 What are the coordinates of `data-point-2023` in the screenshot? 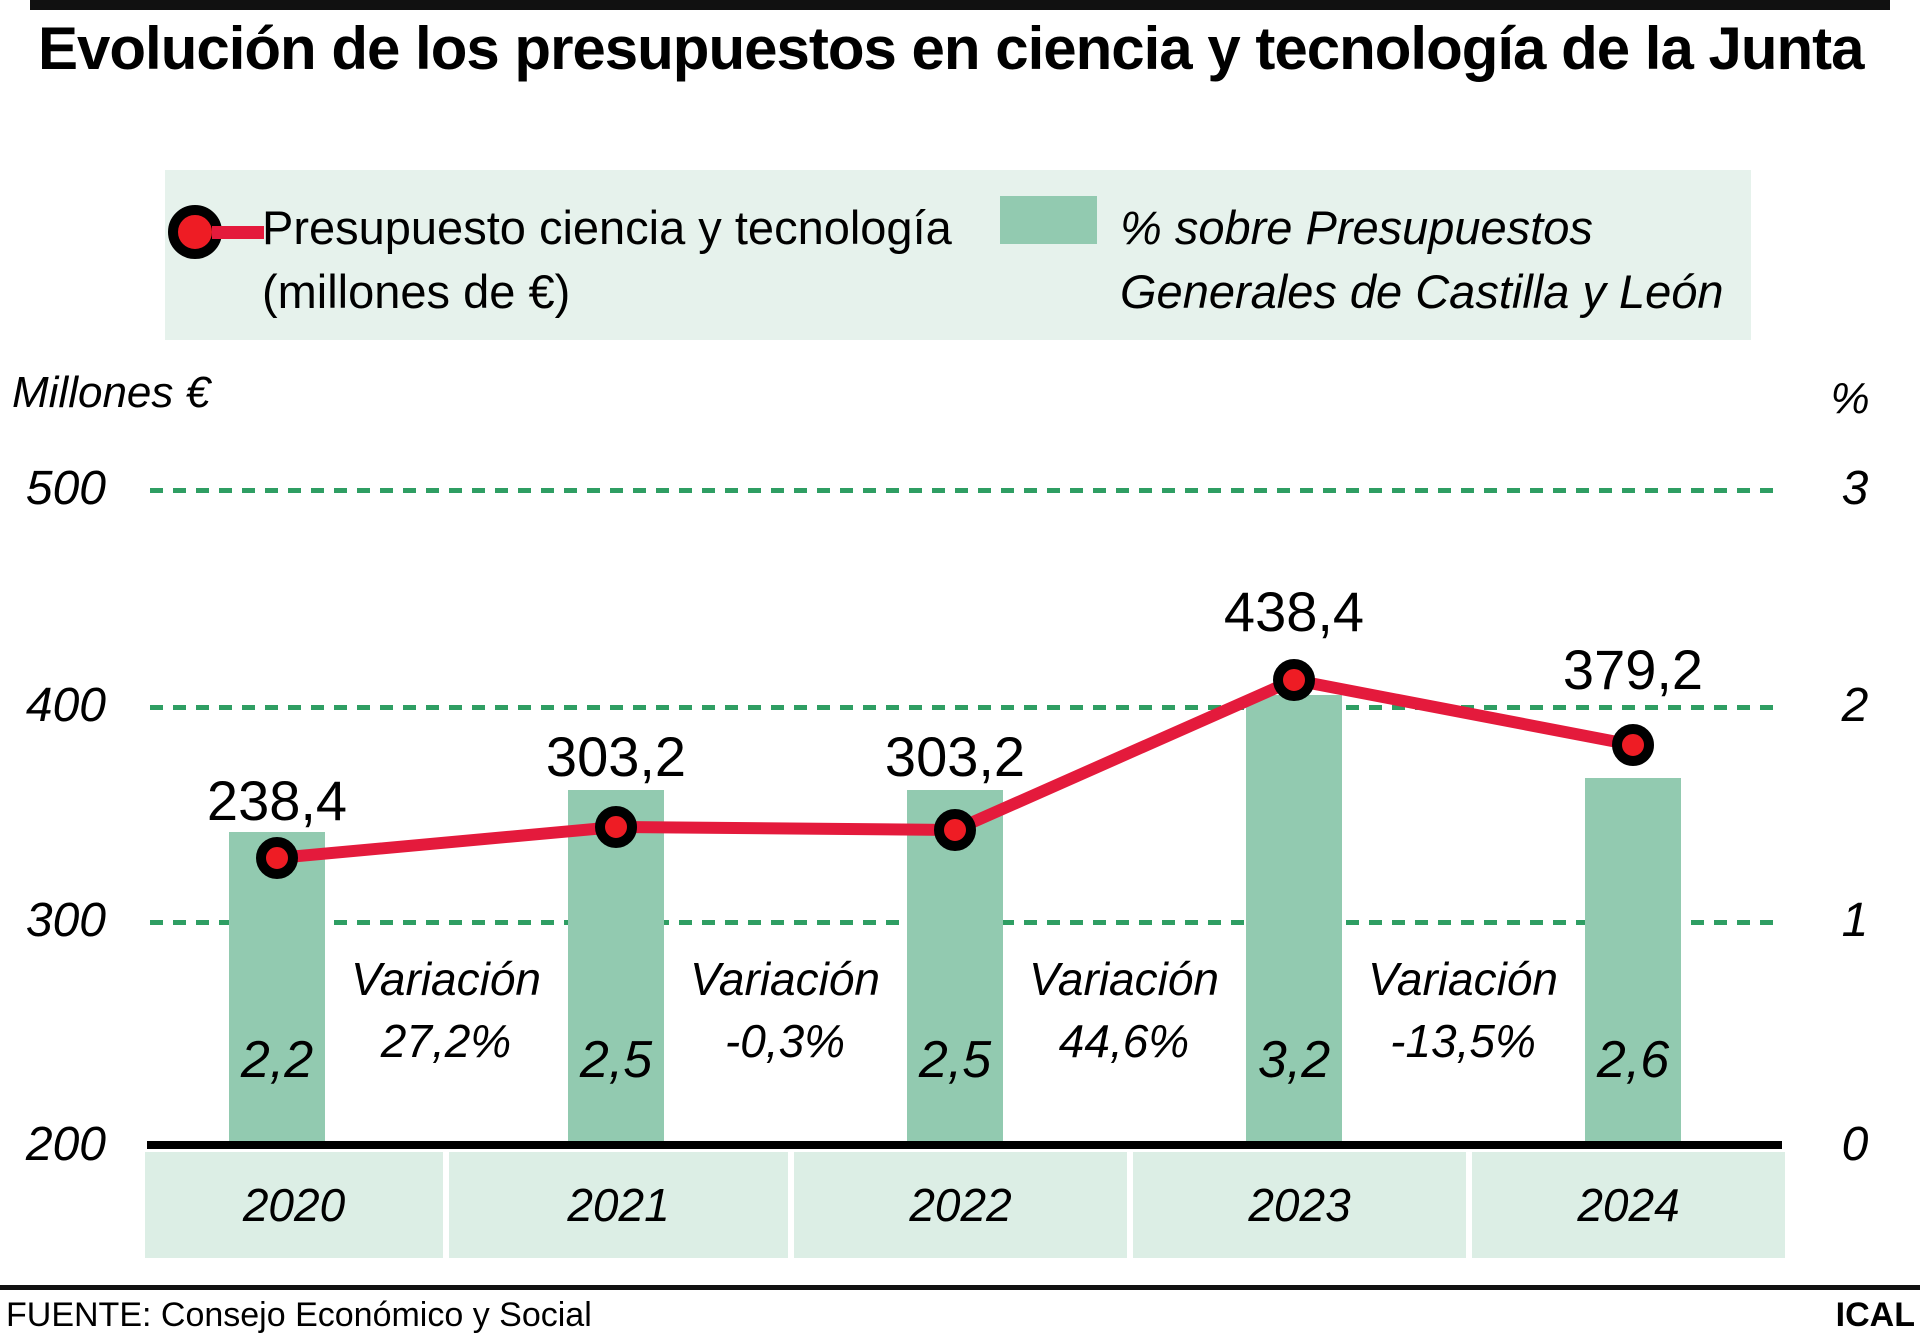 It's located at (1294, 680).